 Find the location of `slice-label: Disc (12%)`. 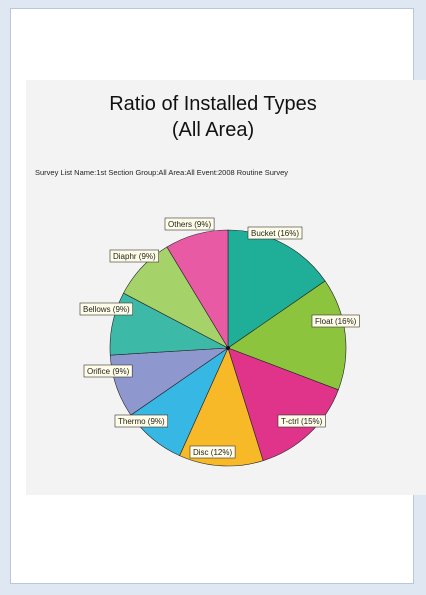

slice-label: Disc (12%) is located at coordinates (212, 452).